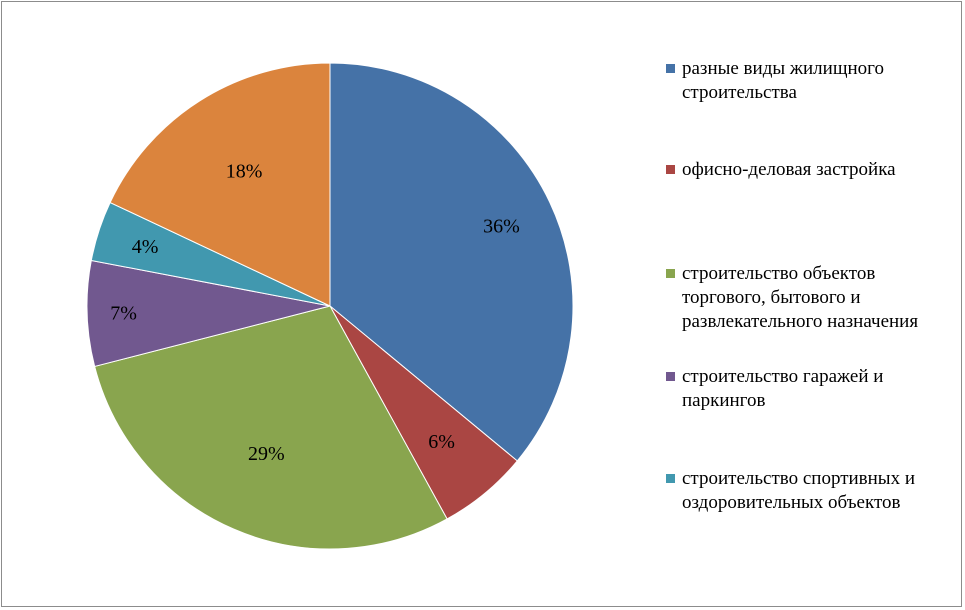 This screenshot has width=965, height=610. What do you see at coordinates (783, 388) in the screenshot?
I see `legend-label: строительство гаражей и паркингов` at bounding box center [783, 388].